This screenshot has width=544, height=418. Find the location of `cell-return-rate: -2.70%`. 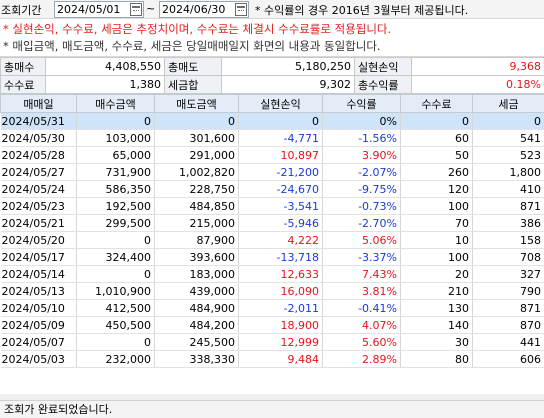

cell-return-rate: -2.70% is located at coordinates (361, 223).